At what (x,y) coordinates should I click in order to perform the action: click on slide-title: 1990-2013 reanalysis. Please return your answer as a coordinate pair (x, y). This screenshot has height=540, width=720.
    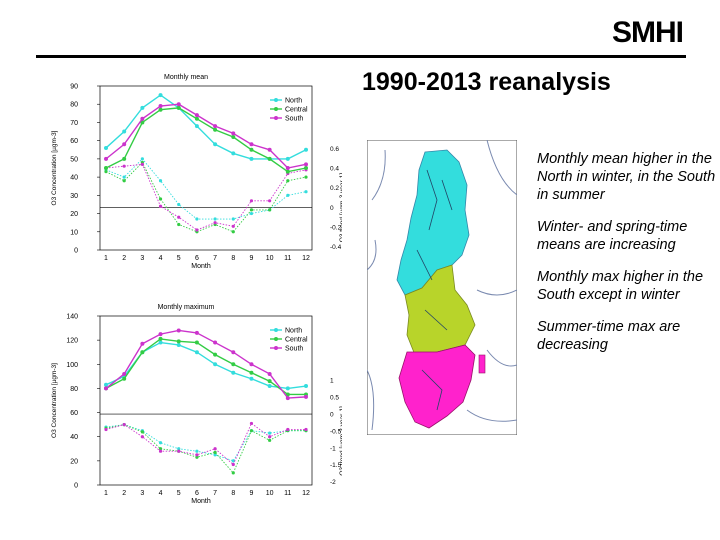
    Looking at the image, I should click on (486, 82).